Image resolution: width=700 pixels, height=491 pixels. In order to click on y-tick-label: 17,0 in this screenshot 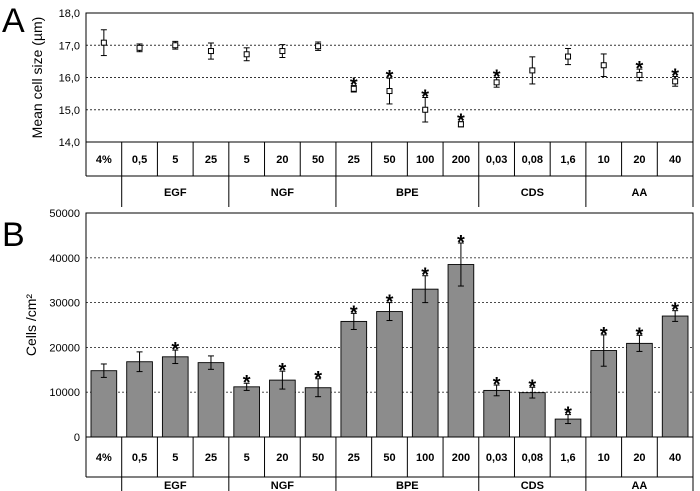, I will do `click(69, 46)`.